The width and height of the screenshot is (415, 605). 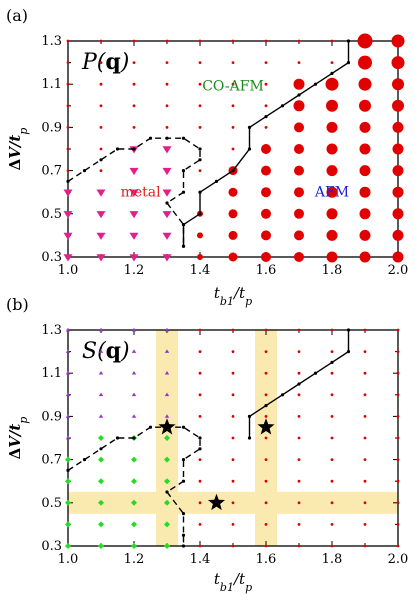 What do you see at coordinates (51, 330) in the screenshot?
I see `y-tick-label: 1.3` at bounding box center [51, 330].